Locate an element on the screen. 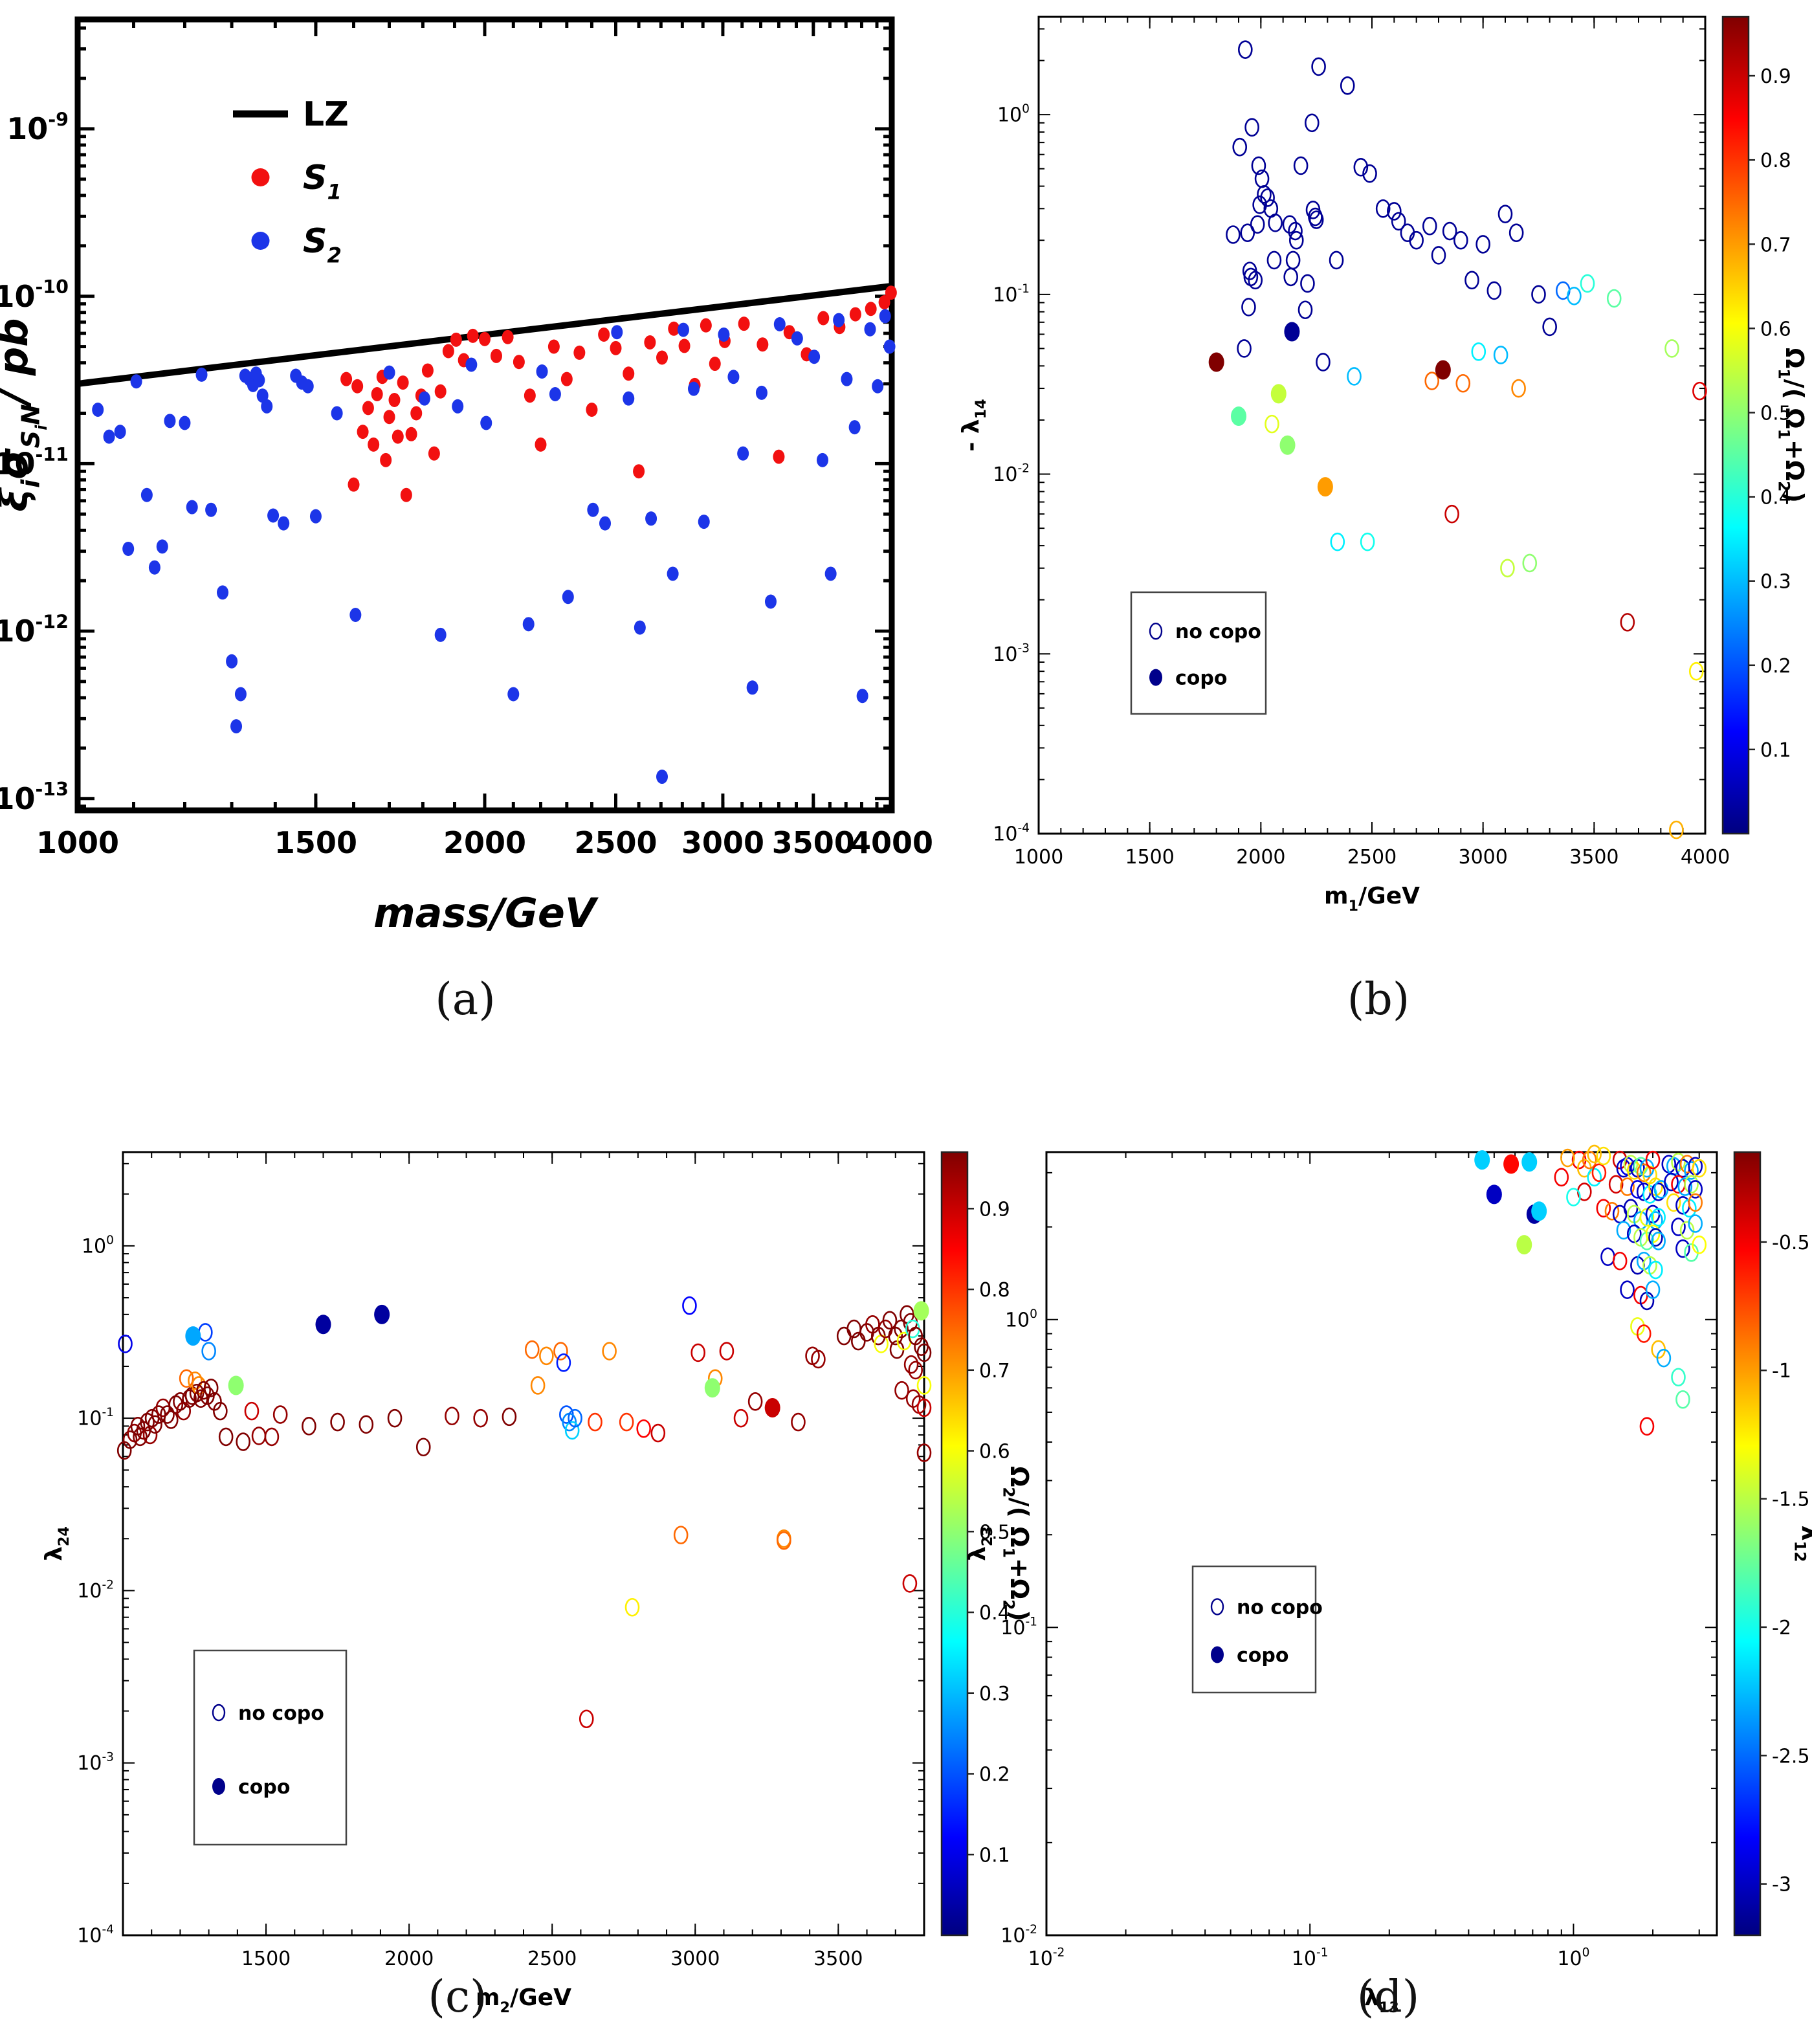 The height and width of the screenshot is (2044, 1812). legend-marker-open is located at coordinates (1217, 1607).